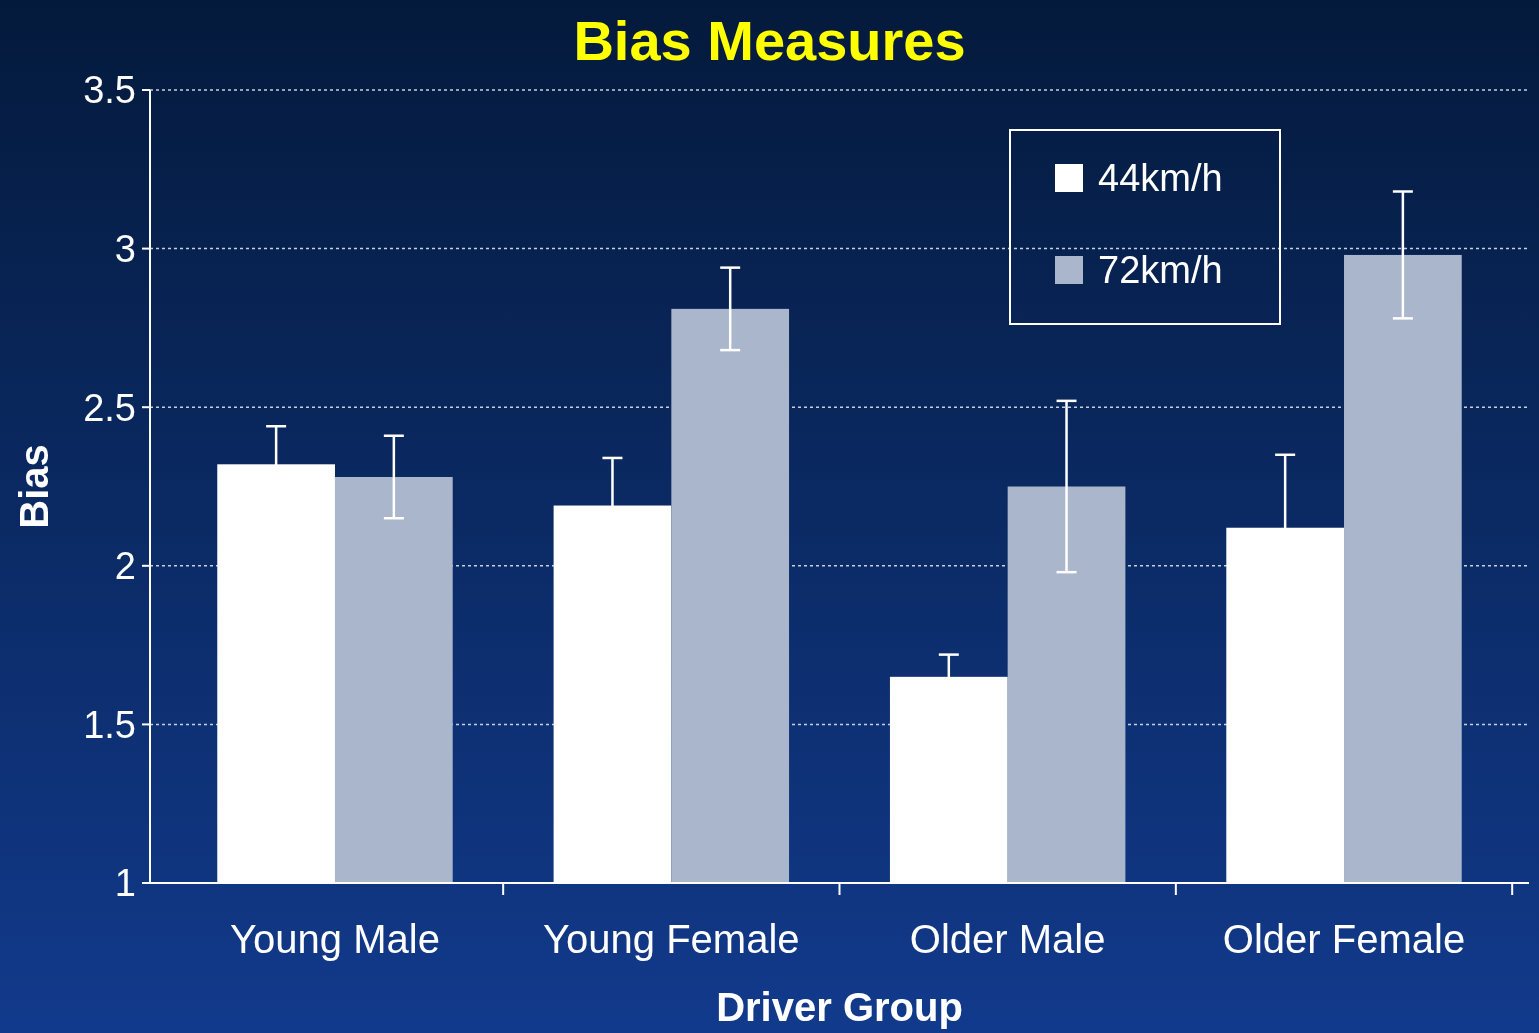  Describe the element at coordinates (1344, 939) in the screenshot. I see `x-tick-label: Older Female` at that location.